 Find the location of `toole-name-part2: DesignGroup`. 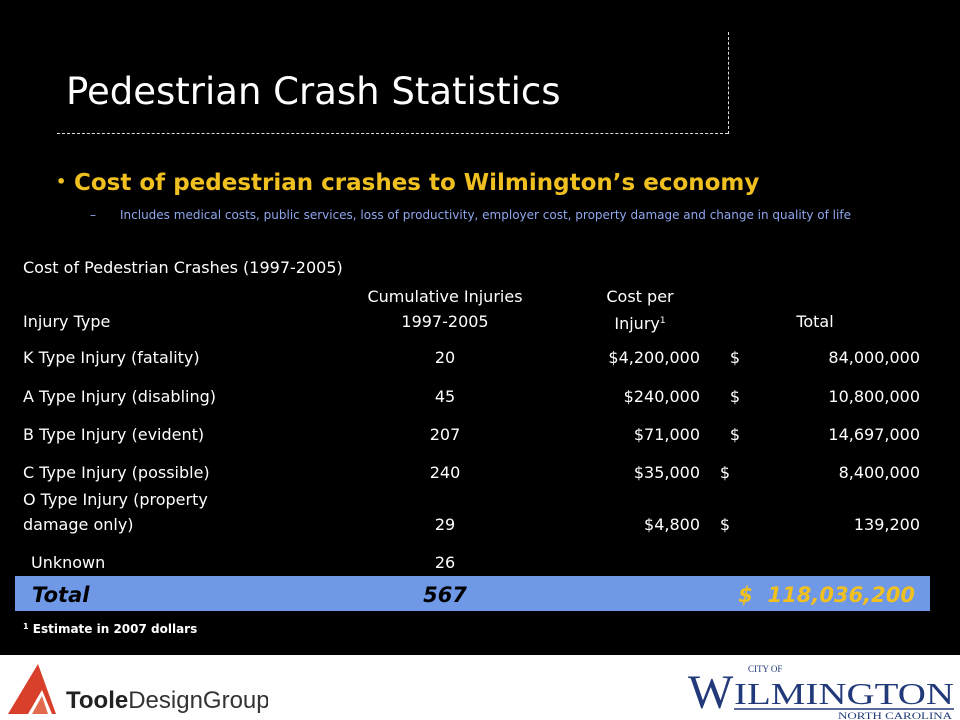

toole-name-part2: DesignGroup is located at coordinates (198, 700).